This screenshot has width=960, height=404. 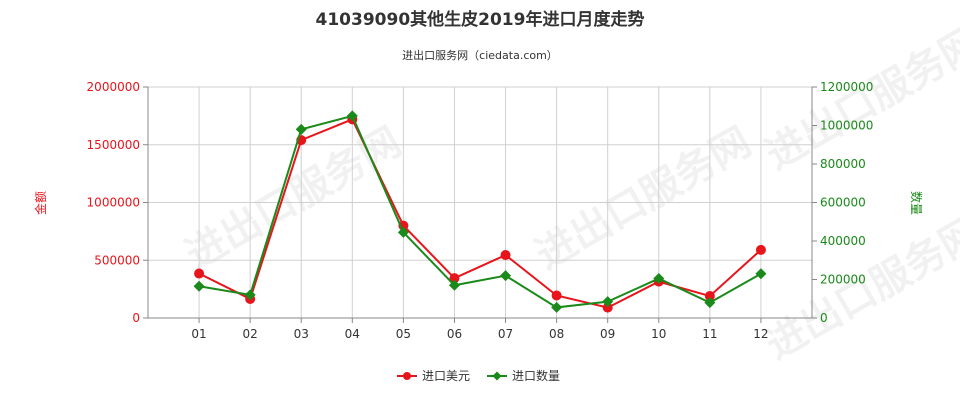 What do you see at coordinates (446, 376) in the screenshot?
I see `legend-label: 进口美元` at bounding box center [446, 376].